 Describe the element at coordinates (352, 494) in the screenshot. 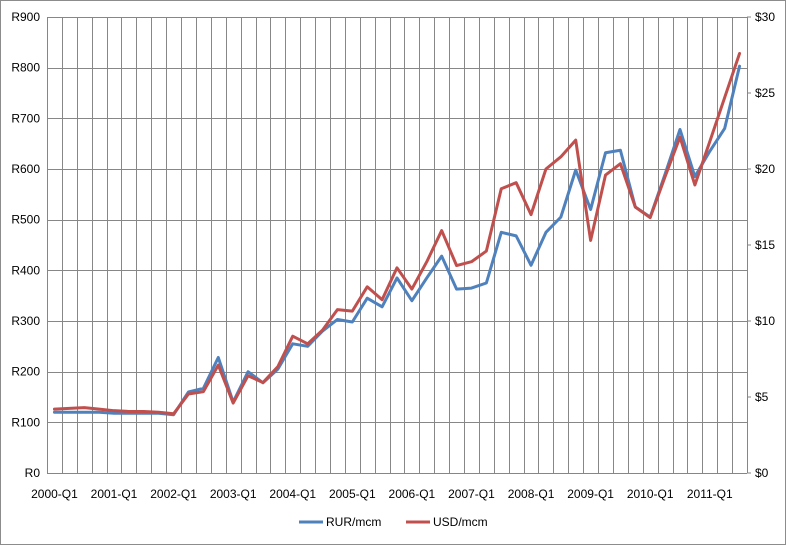

I see `x-tick-label: 2005-Q1` at that location.